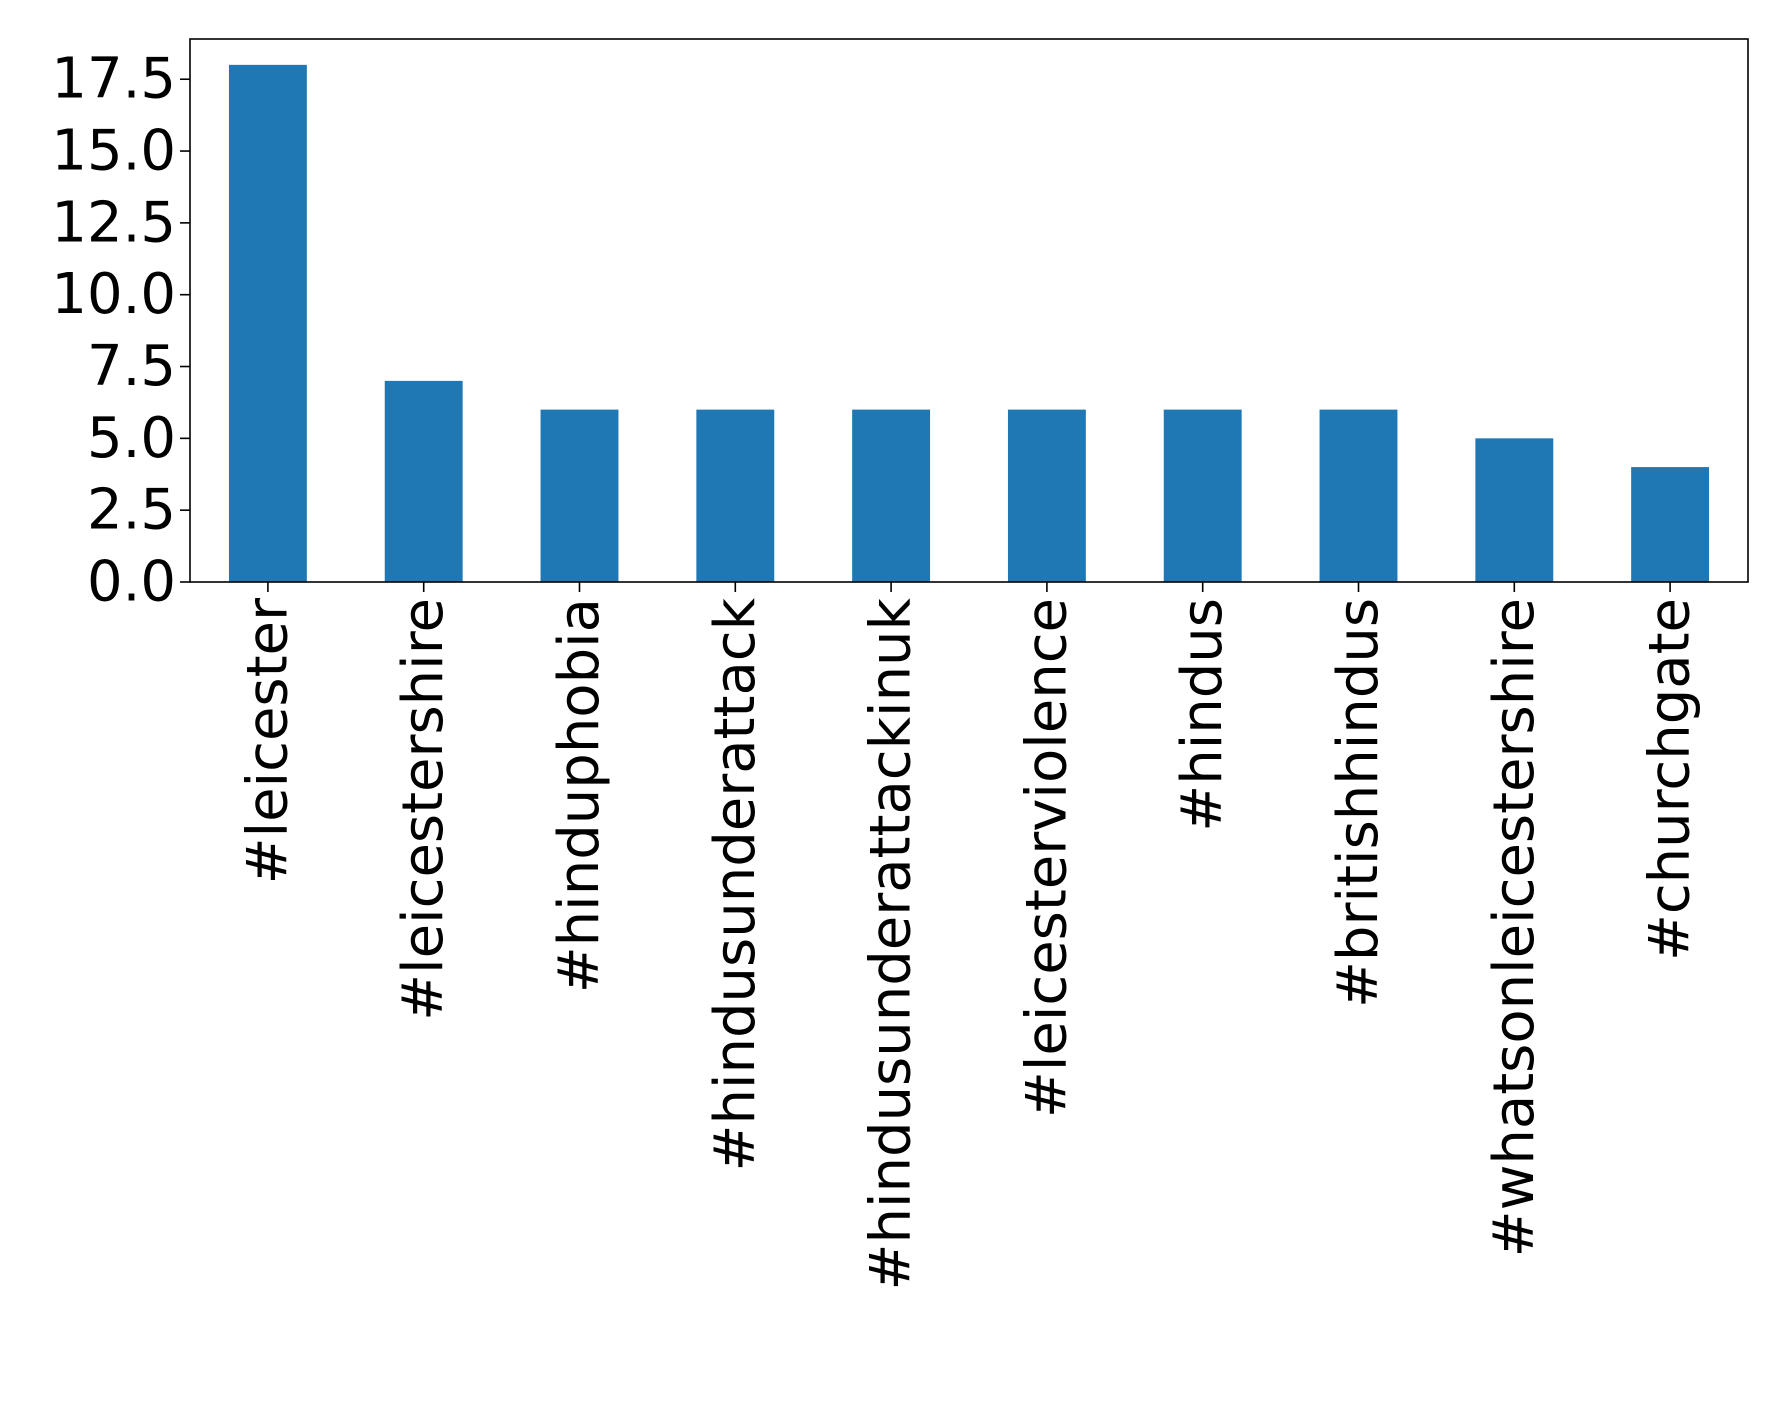  Describe the element at coordinates (113, 151) in the screenshot. I see `y-tick-label: 15.0` at that location.